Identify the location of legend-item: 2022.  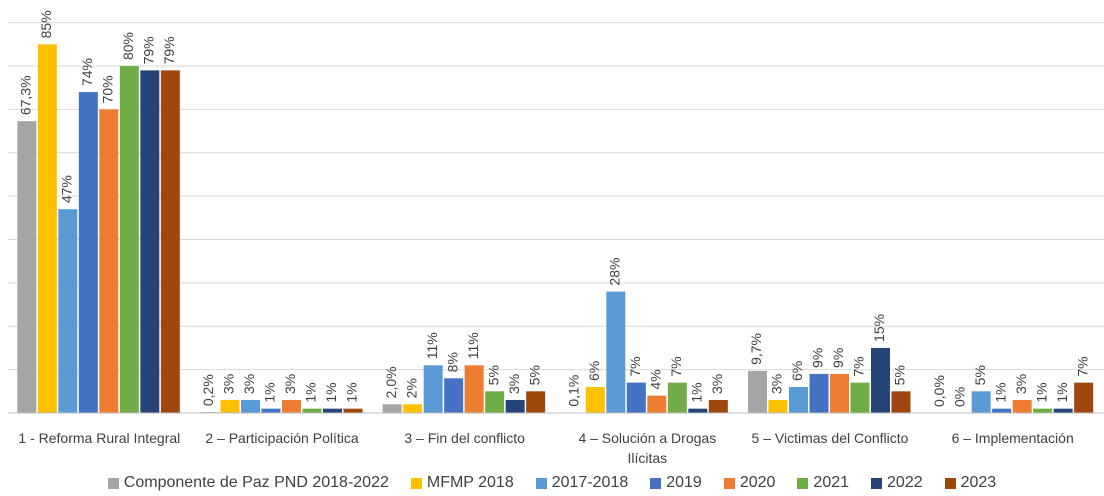
(897, 483).